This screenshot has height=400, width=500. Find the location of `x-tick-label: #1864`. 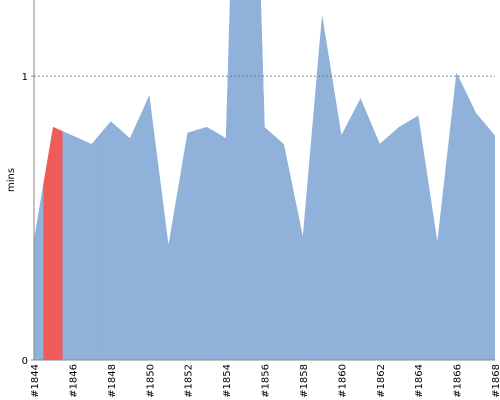

x-tick-label: #1864 is located at coordinates (419, 381).